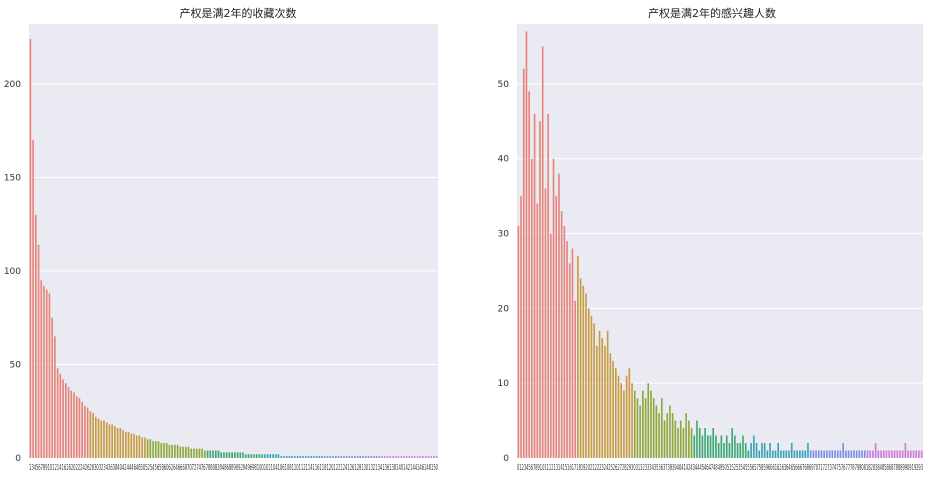 The height and width of the screenshot is (483, 938). Describe the element at coordinates (18, 459) in the screenshot. I see `chart-left-y-tick-label: 0` at that location.